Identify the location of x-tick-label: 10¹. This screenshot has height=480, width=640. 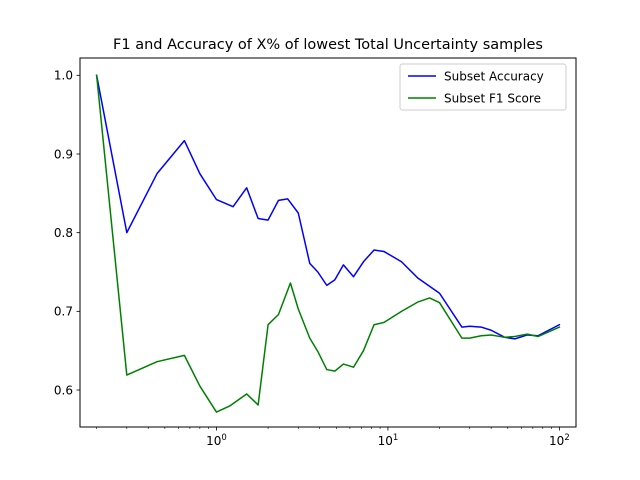
(388, 440).